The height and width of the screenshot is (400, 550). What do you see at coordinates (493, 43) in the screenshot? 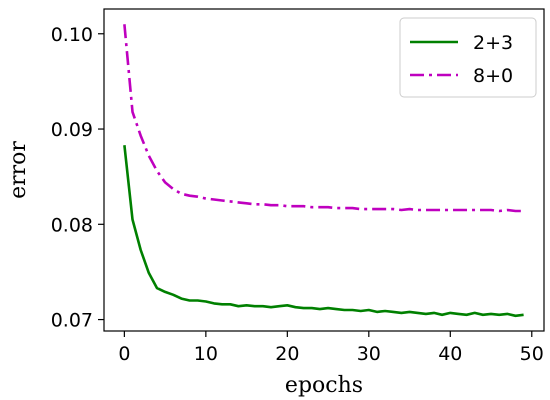
I see `legend-label-2-3: 2+3` at bounding box center [493, 43].